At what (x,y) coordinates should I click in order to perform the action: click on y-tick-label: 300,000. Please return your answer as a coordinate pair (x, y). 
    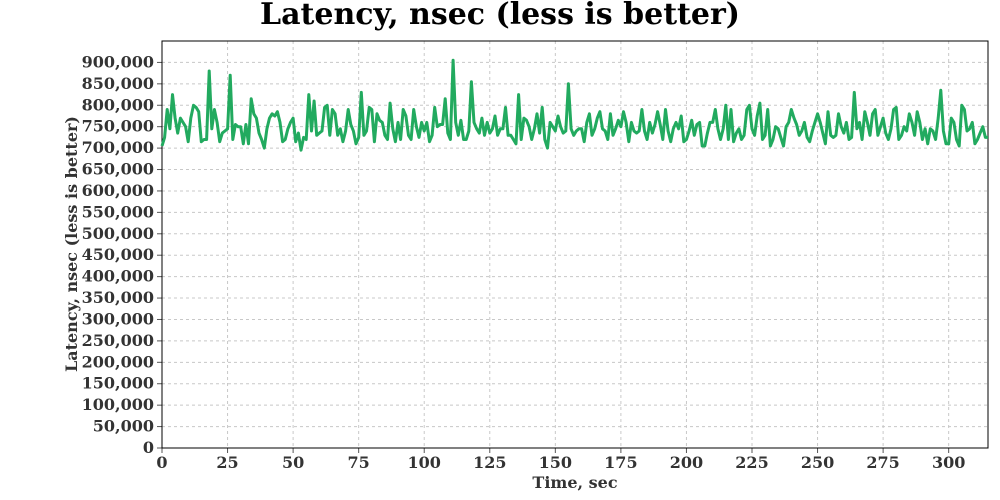
    Looking at the image, I should click on (118, 318).